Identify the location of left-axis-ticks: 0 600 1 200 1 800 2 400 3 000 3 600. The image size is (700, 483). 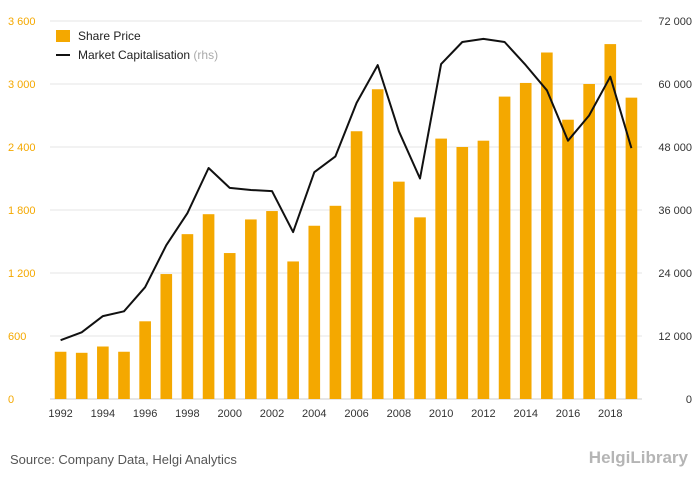
(22, 211).